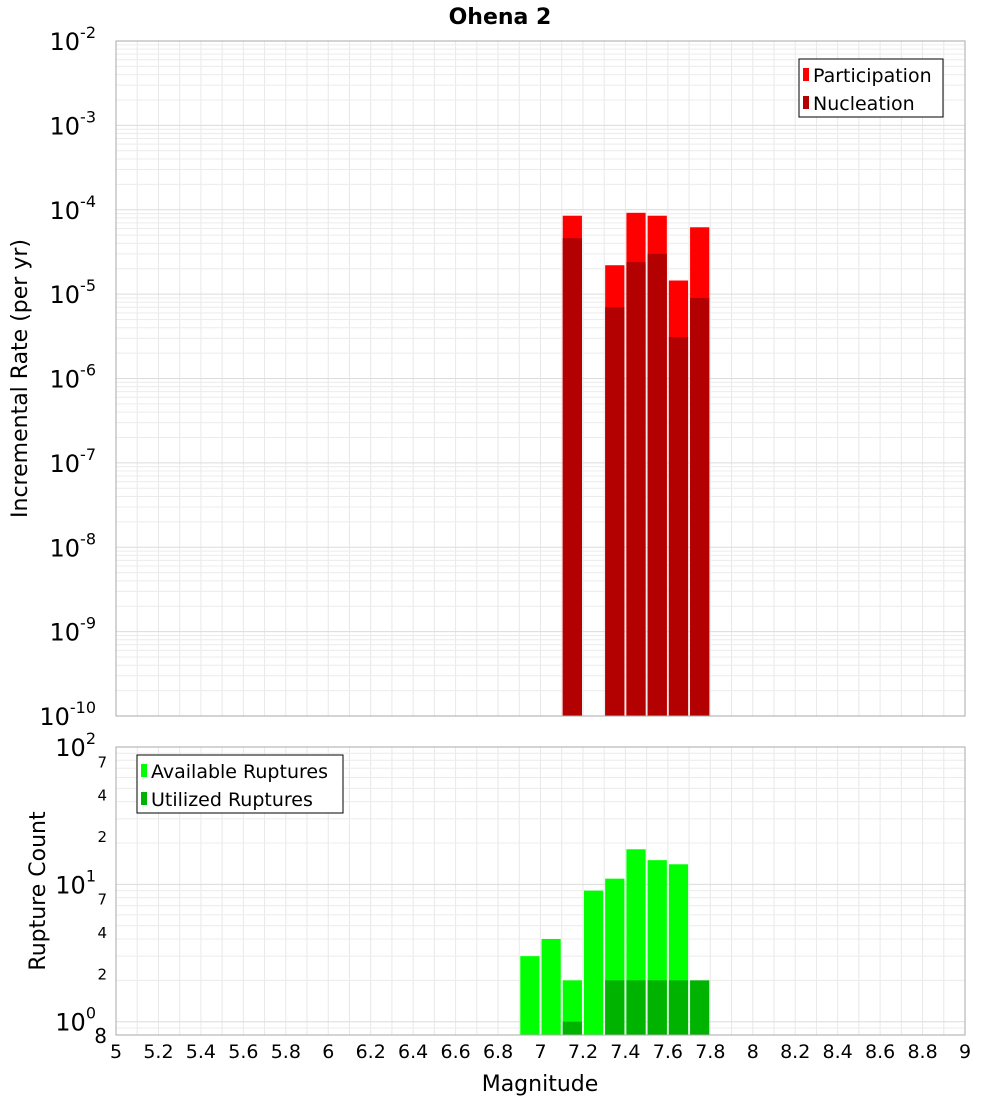 Image resolution: width=1000 pixels, height=1104 pixels. What do you see at coordinates (243, 1052) in the screenshot?
I see `x-tick-label: 5.6` at bounding box center [243, 1052].